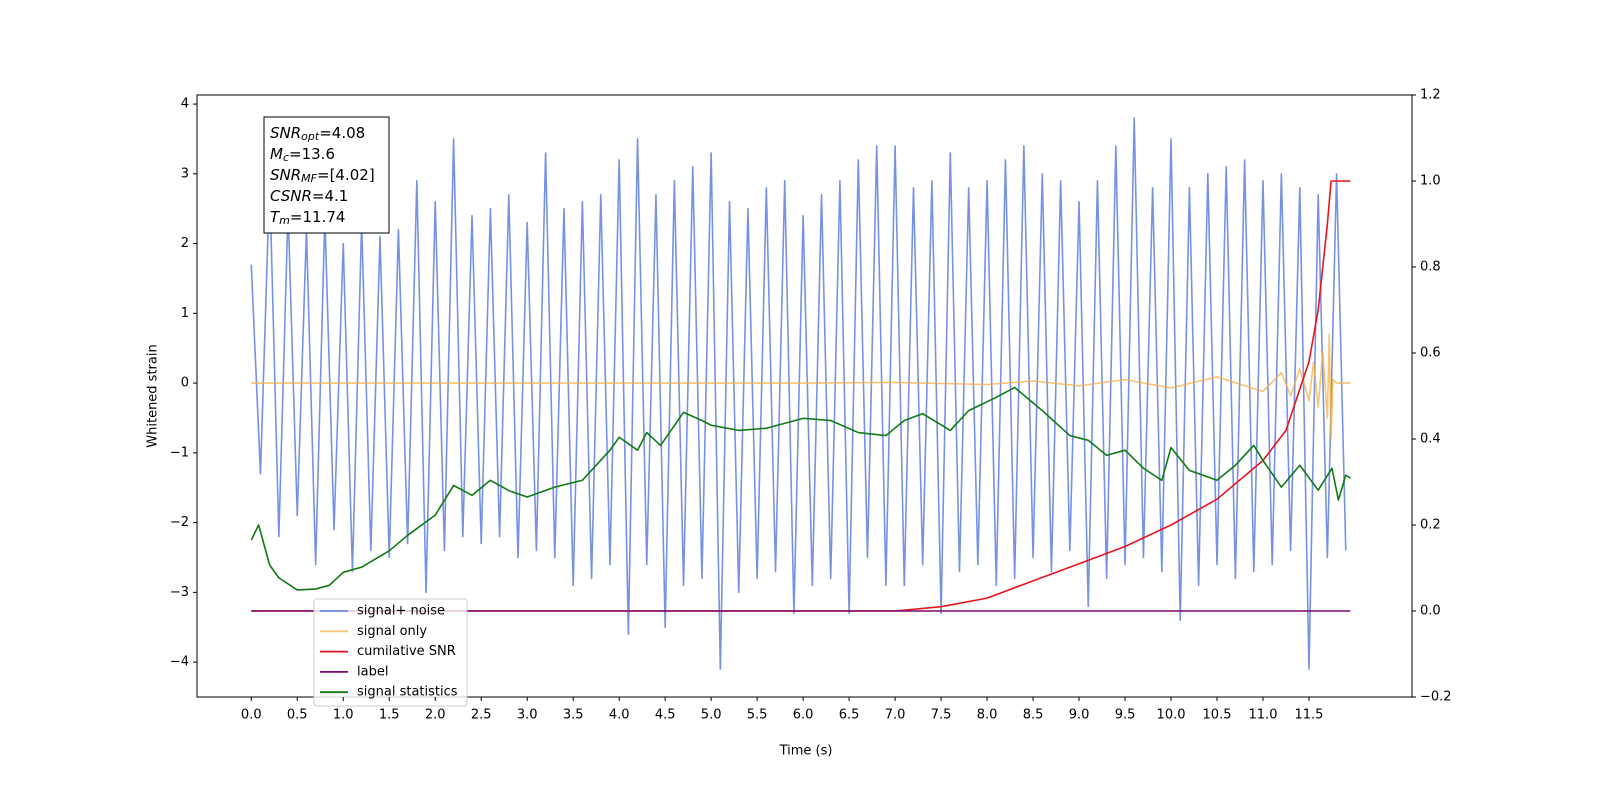 This screenshot has height=800, width=1600. I want to click on x-tick-label: 9.0, so click(1079, 715).